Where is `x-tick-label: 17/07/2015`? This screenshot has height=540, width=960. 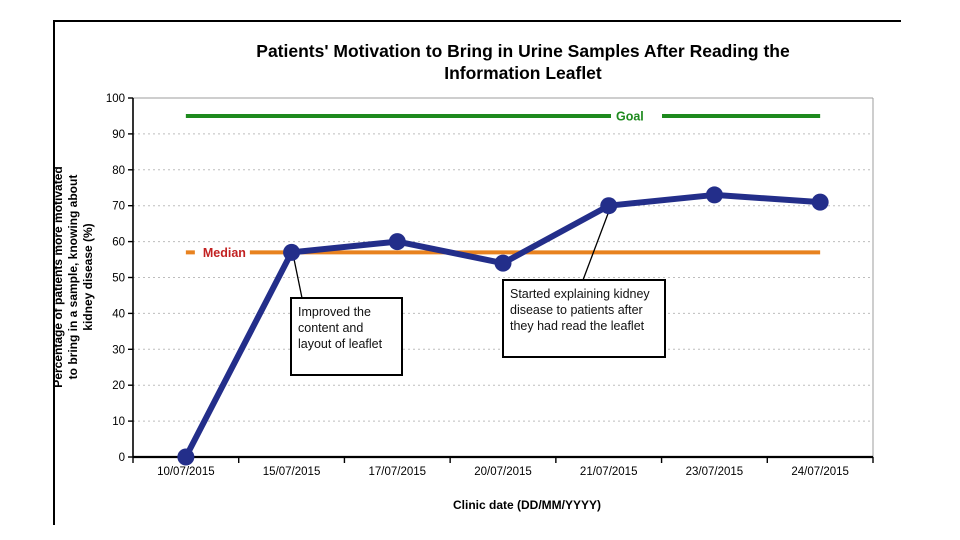 x-tick-label: 17/07/2015 is located at coordinates (398, 472).